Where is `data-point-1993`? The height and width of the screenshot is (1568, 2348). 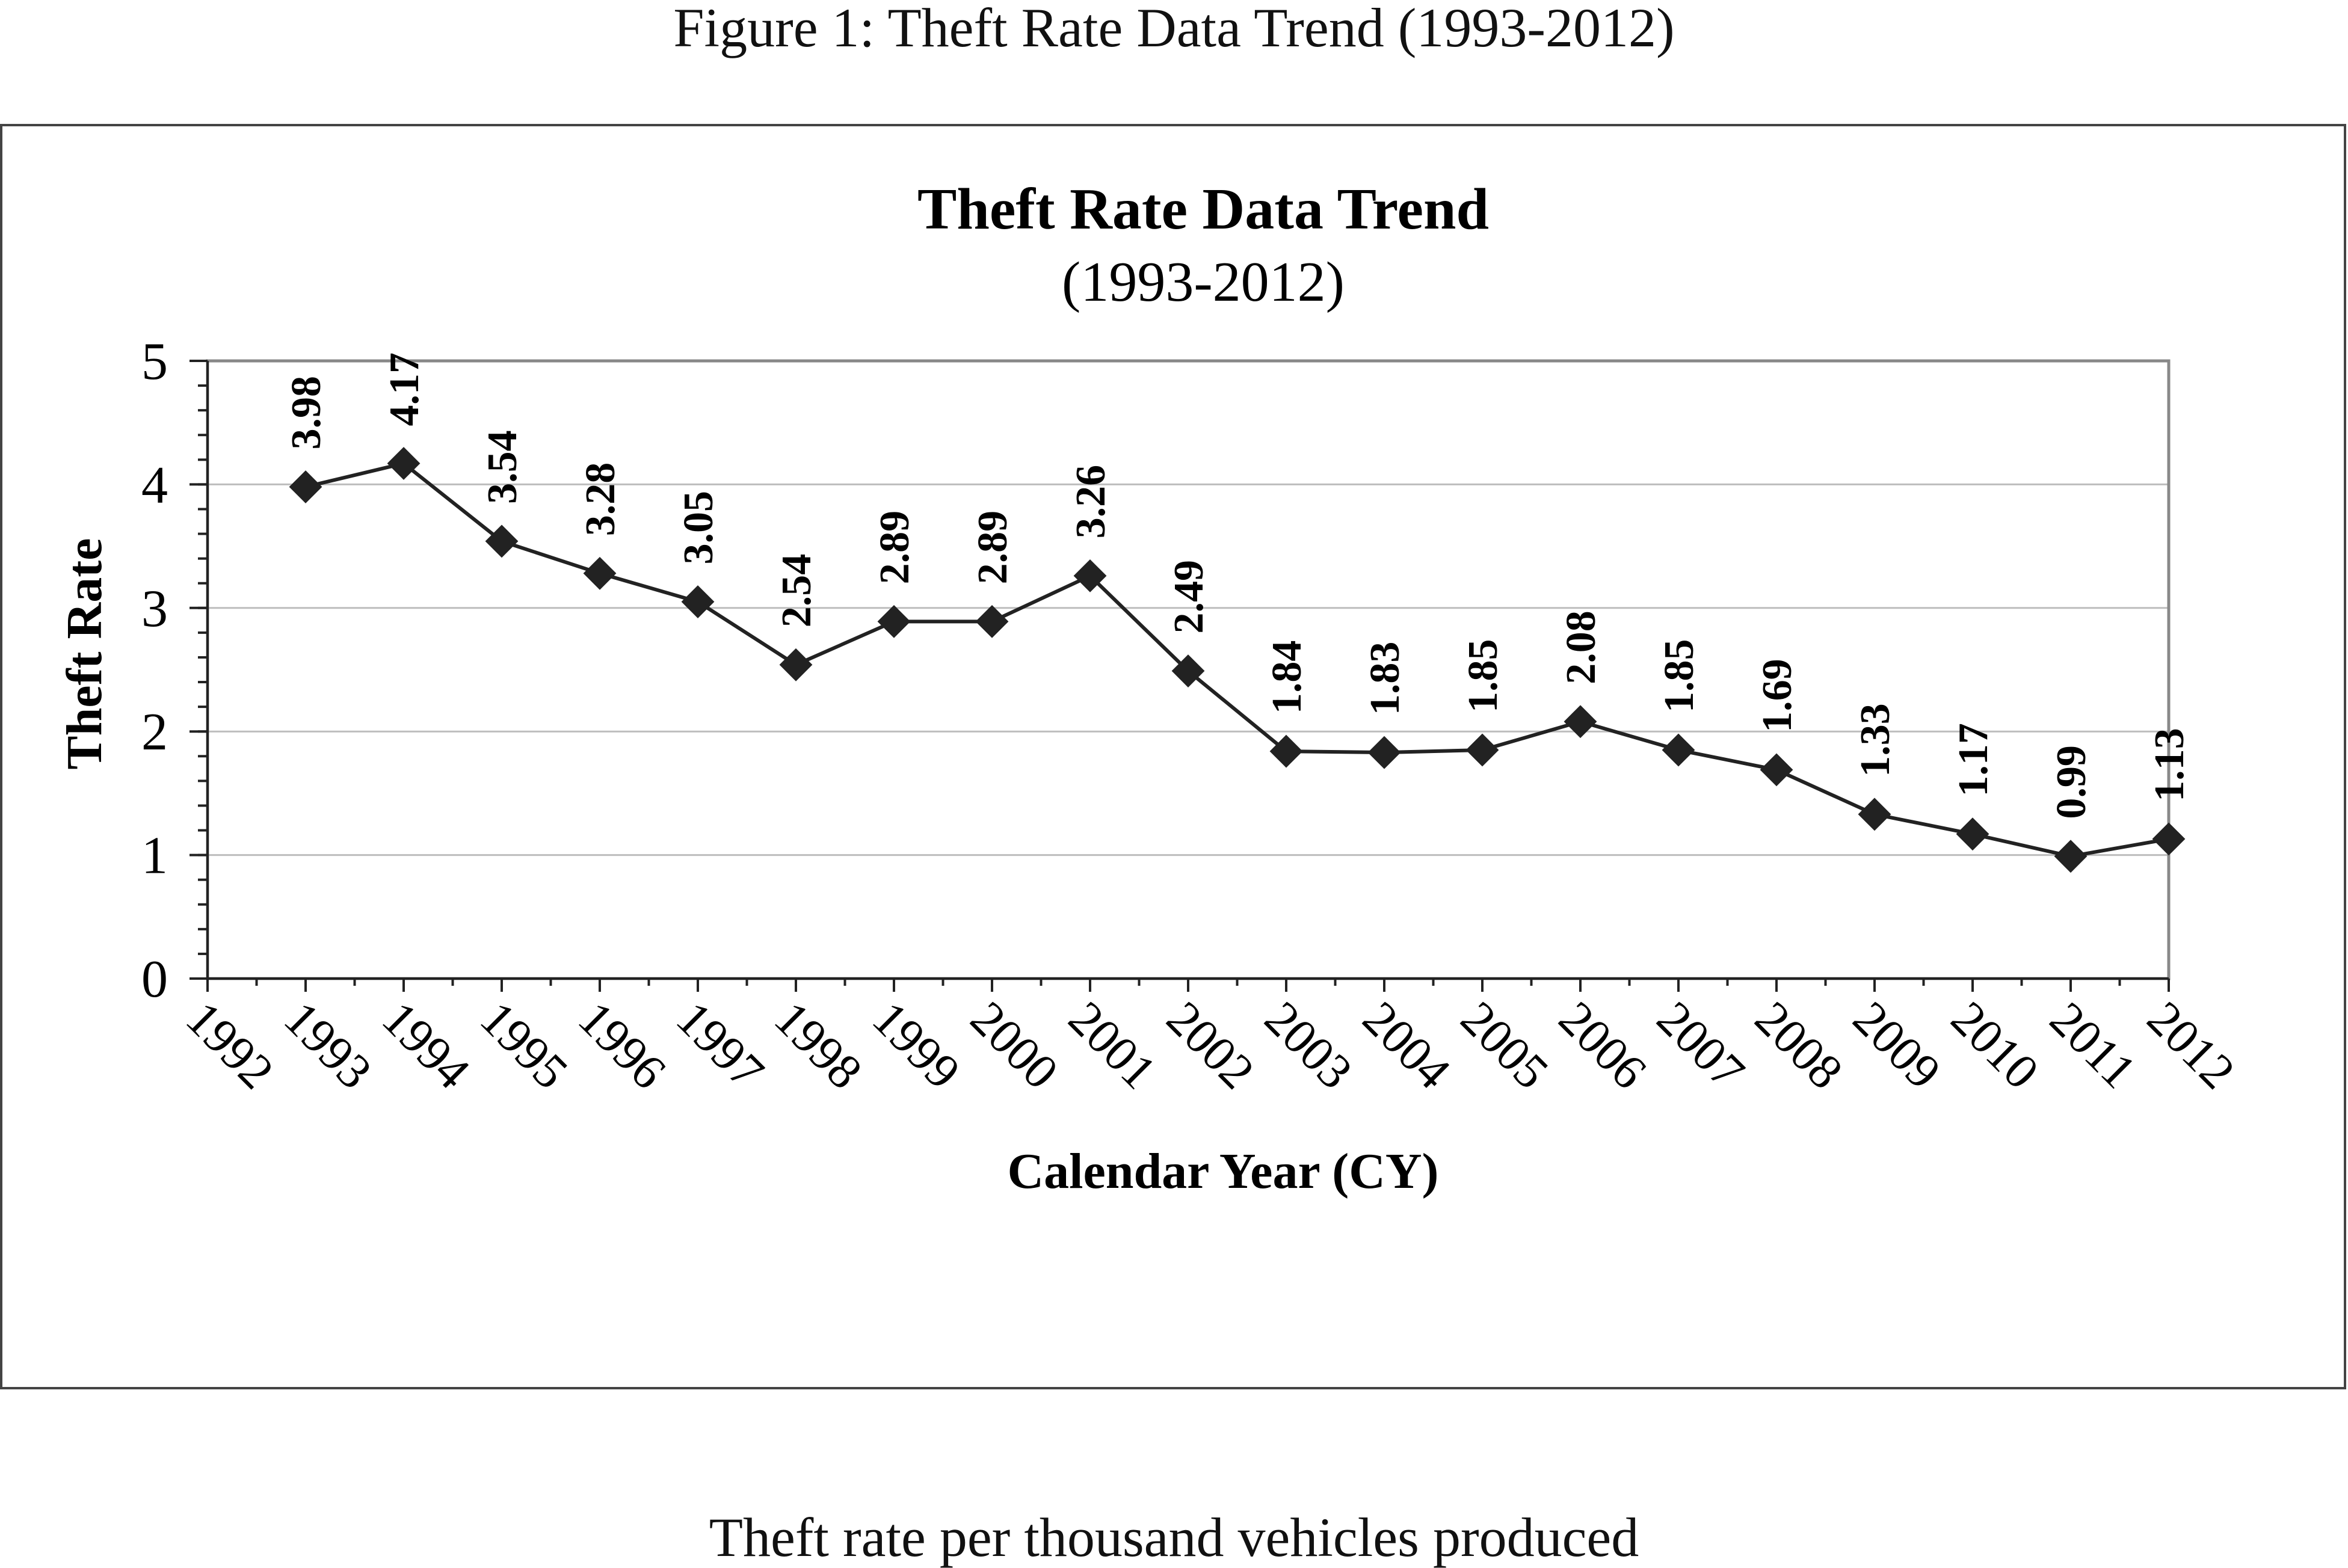
data-point-1993 is located at coordinates (306, 487).